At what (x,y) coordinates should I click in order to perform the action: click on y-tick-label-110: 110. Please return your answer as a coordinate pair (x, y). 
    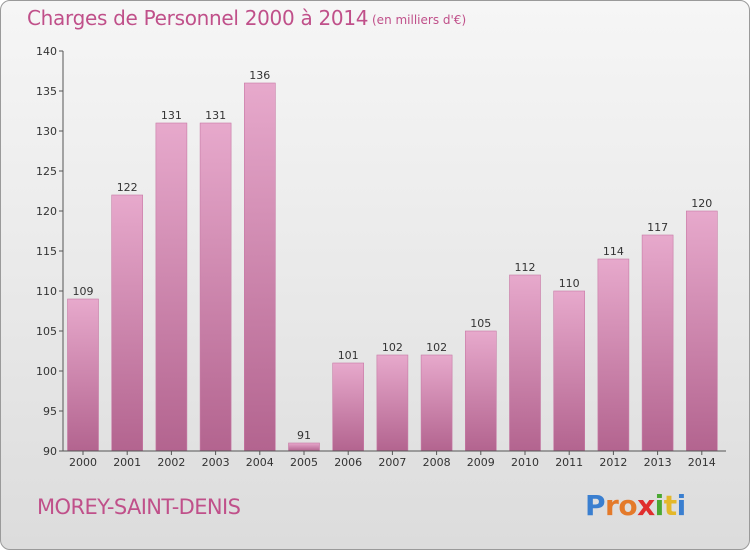
    Looking at the image, I should click on (46, 291).